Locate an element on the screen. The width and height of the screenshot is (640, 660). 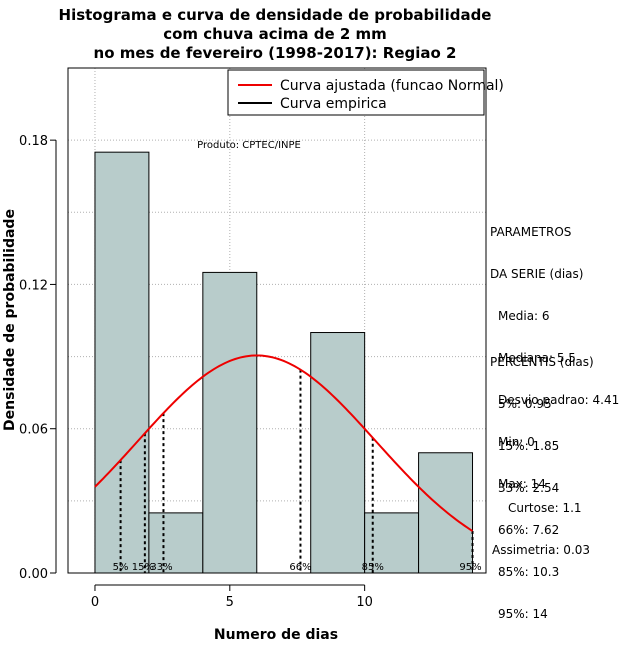
param-median: Mediana: 5.5 is located at coordinates (537, 358).